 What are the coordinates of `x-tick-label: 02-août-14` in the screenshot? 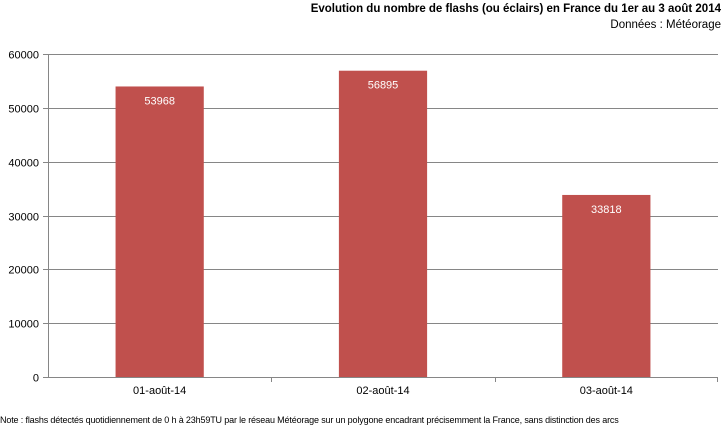 It's located at (382, 391).